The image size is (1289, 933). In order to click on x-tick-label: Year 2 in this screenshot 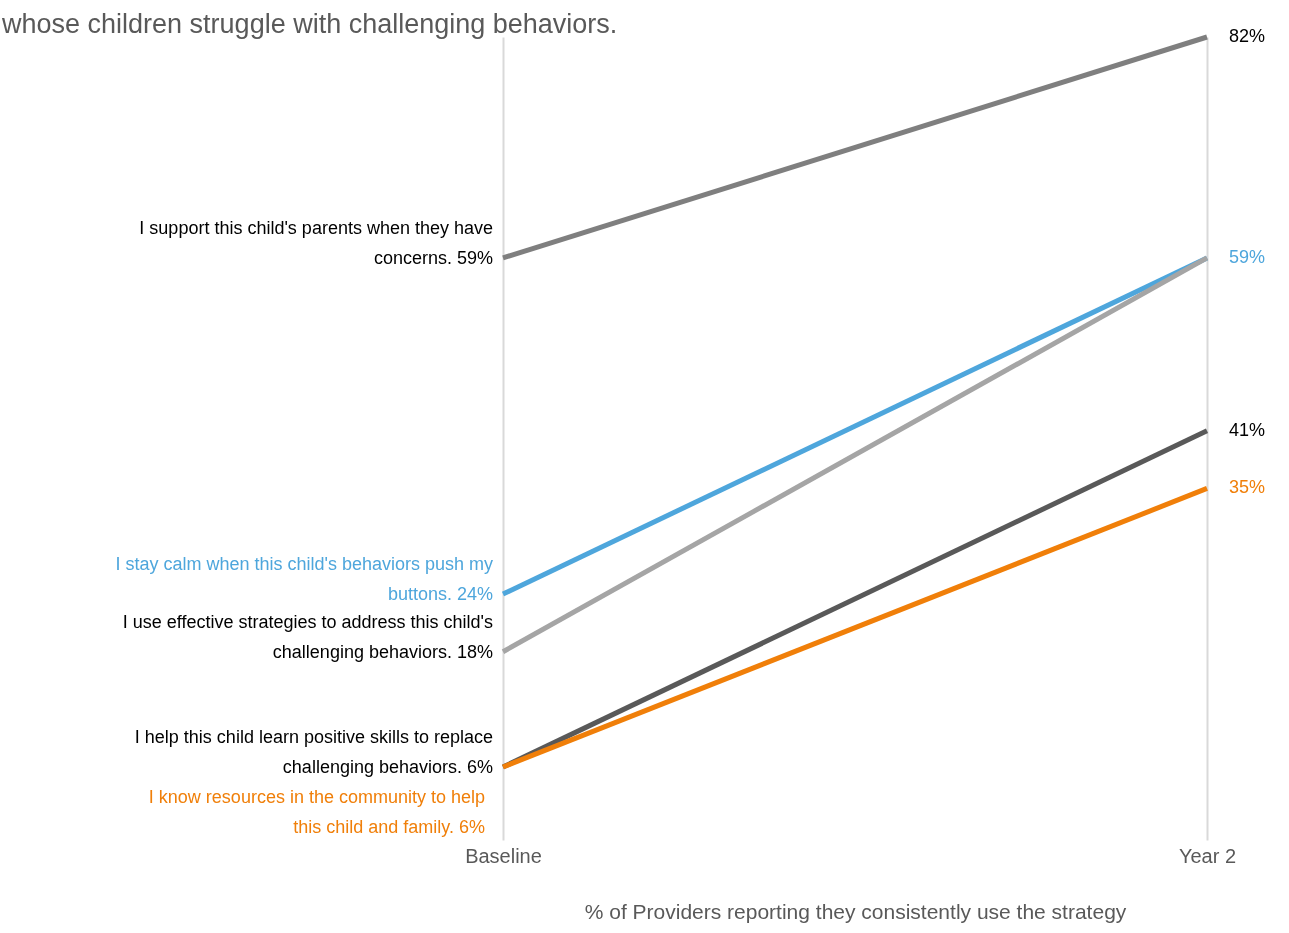, I will do `click(1207, 855)`.